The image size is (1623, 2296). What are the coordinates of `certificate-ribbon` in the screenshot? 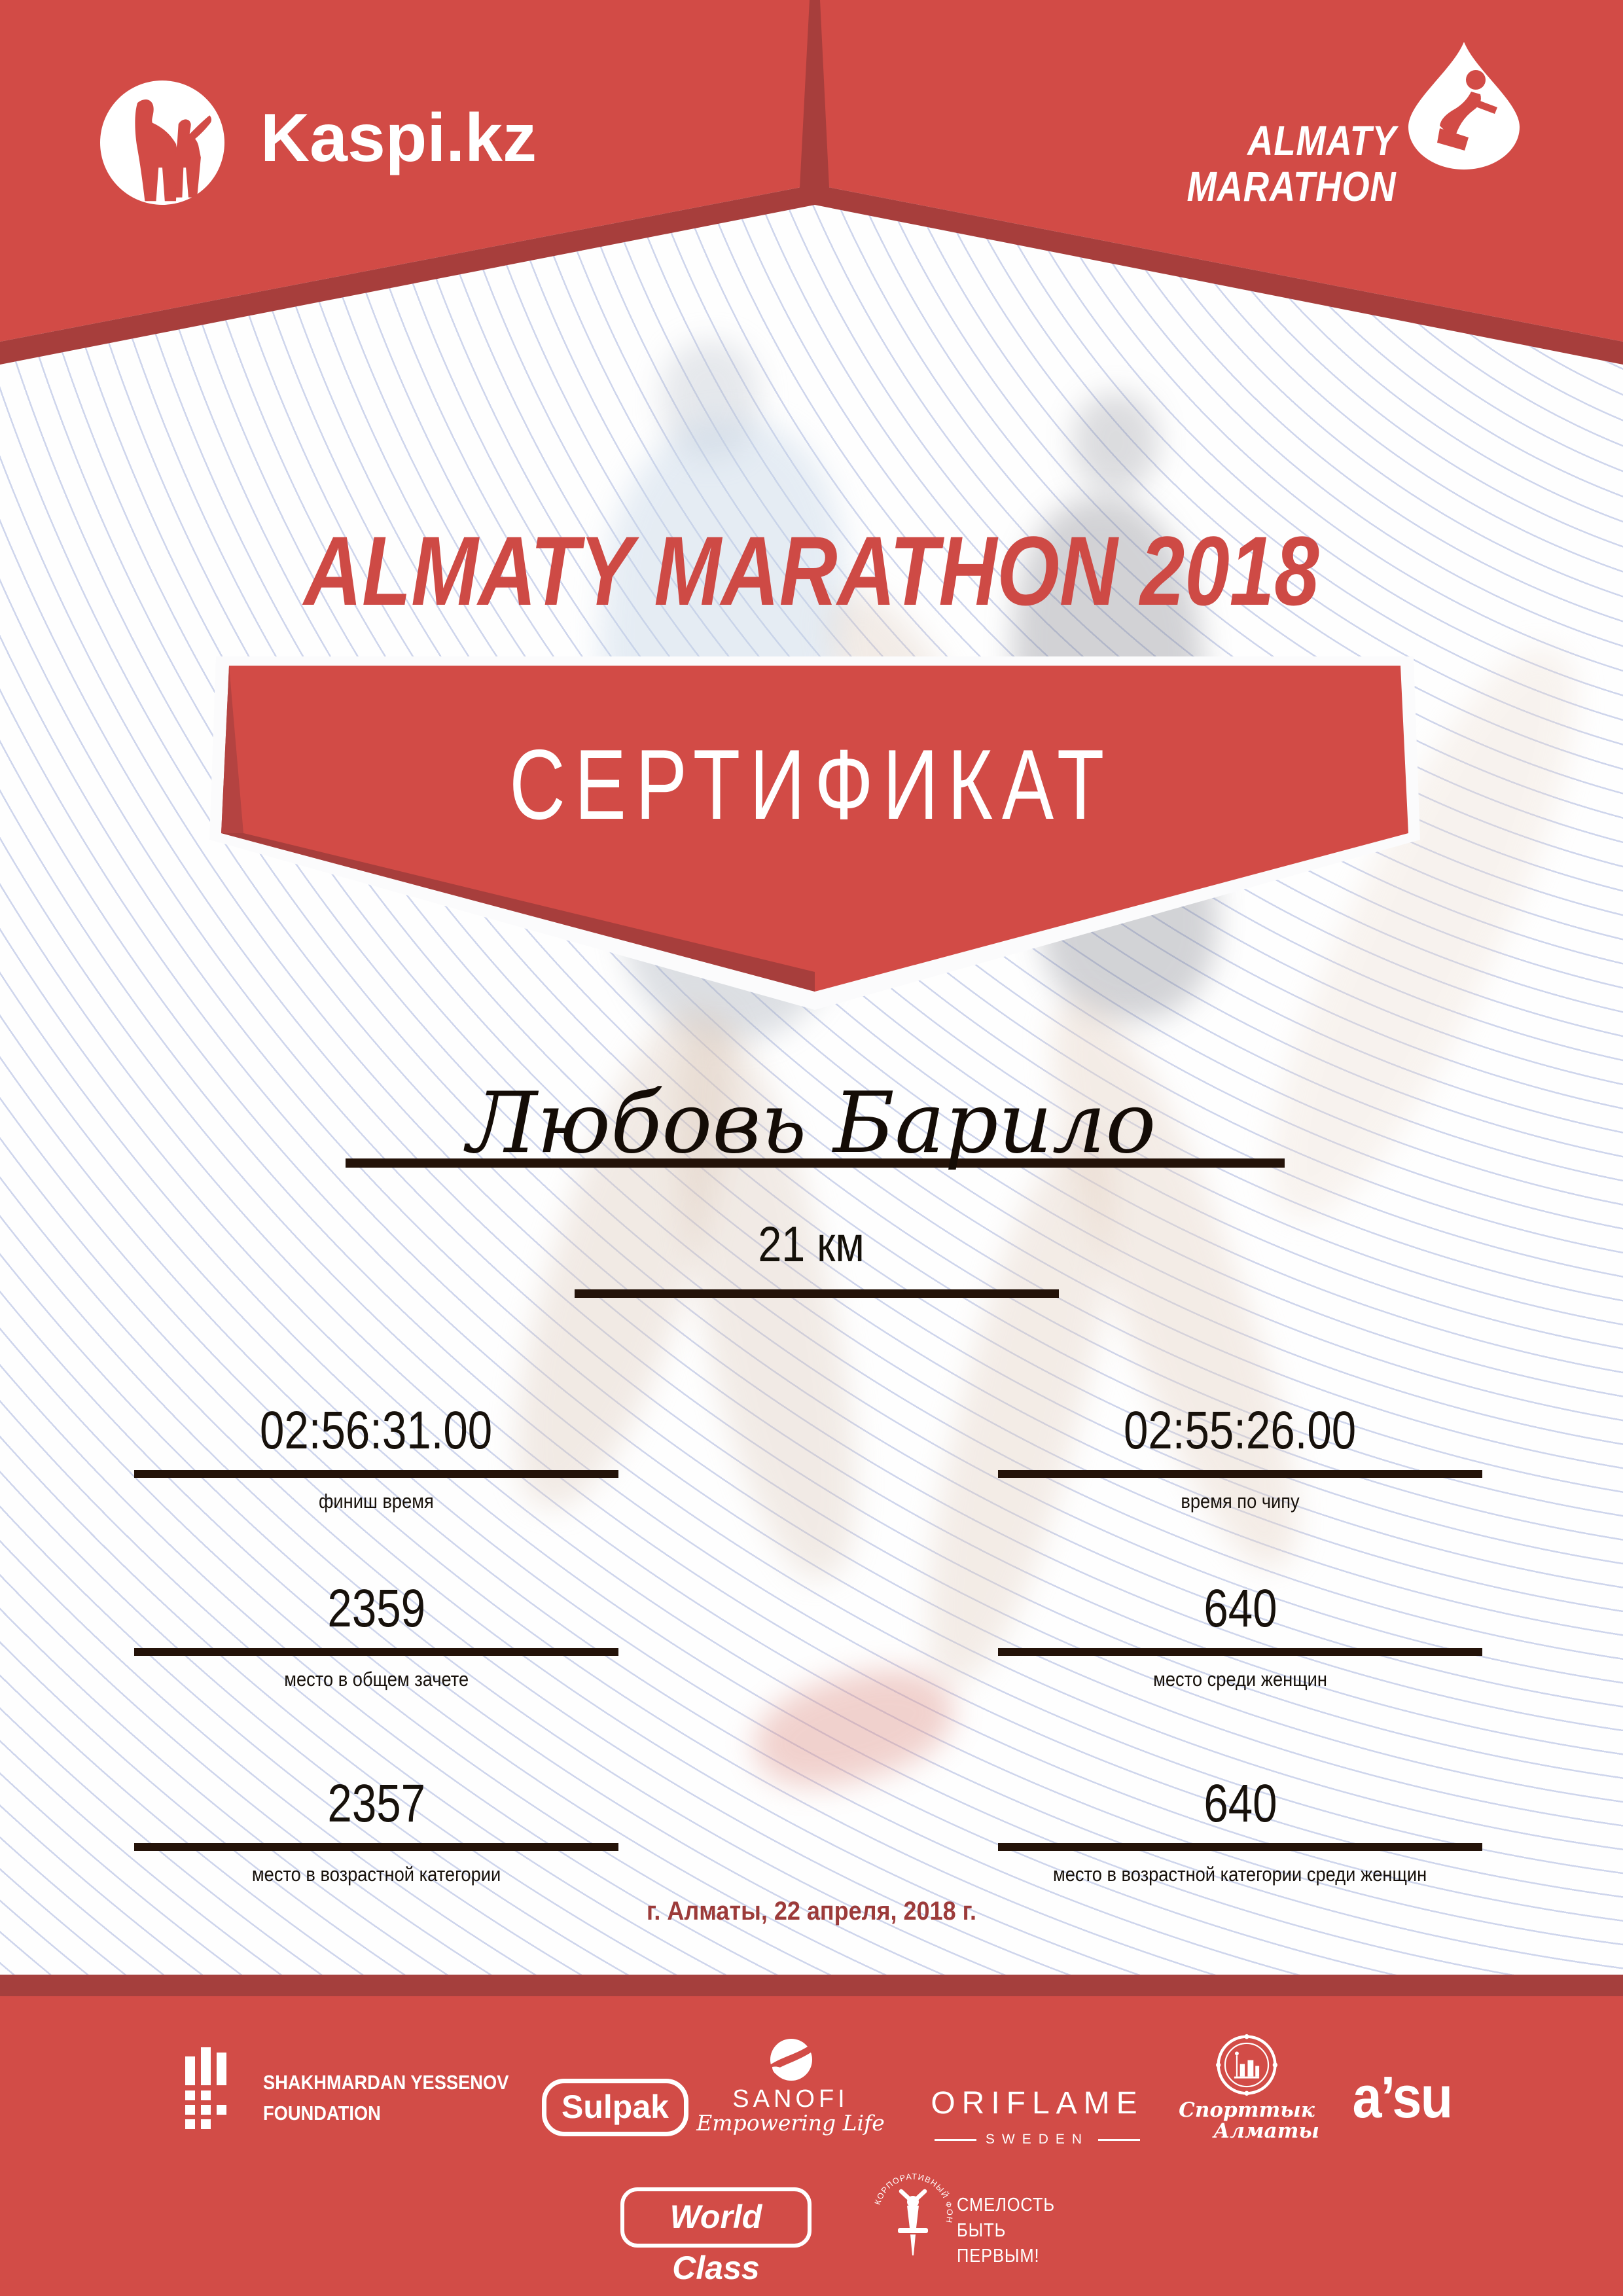 It's located at (815, 833).